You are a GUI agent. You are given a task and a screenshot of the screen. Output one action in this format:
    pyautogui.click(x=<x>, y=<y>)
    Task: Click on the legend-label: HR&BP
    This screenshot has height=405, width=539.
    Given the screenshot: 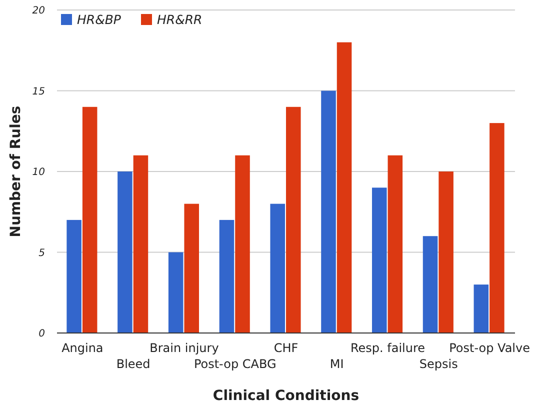 What is the action you would take?
    pyautogui.click(x=99, y=19)
    